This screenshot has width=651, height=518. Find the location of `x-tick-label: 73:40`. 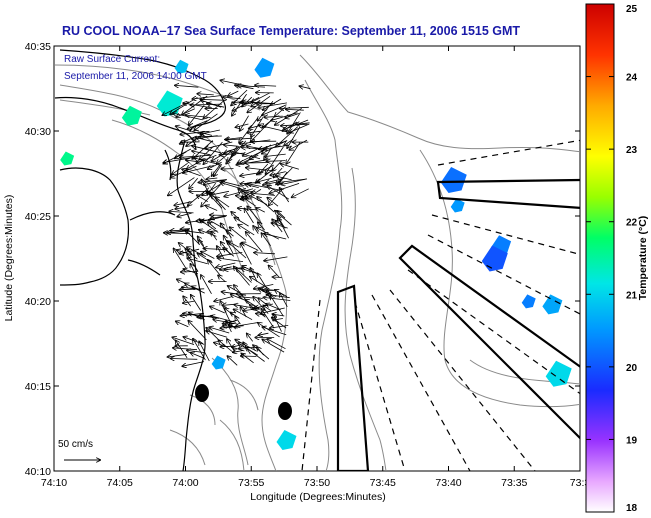

x-tick-label: 73:40 is located at coordinates (448, 483).